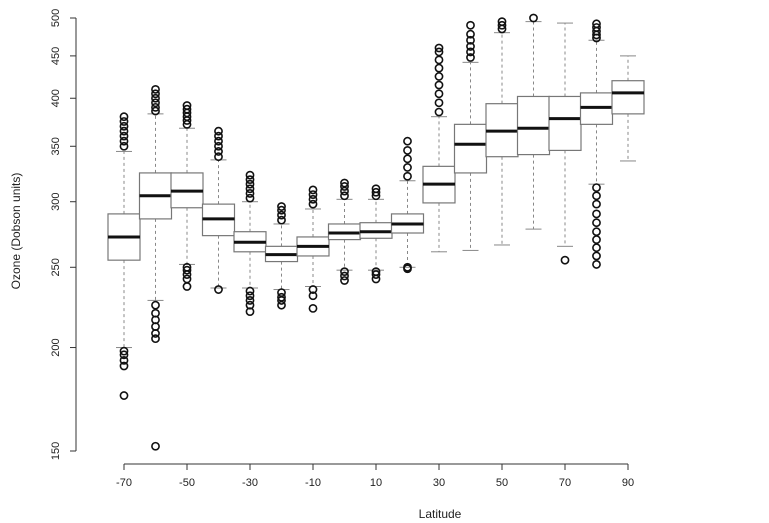 This screenshot has width=769, height=523. What do you see at coordinates (56, 146) in the screenshot?
I see `y-tick-label: 350` at bounding box center [56, 146].